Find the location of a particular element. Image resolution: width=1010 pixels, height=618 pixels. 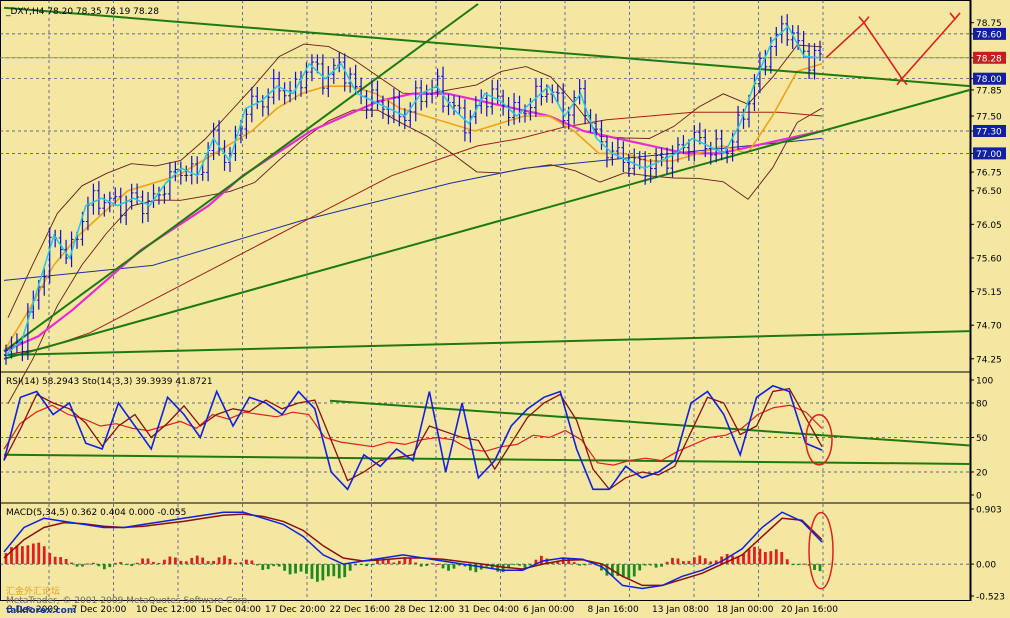

y-tick-label: 78.60 is located at coordinates (989, 35).